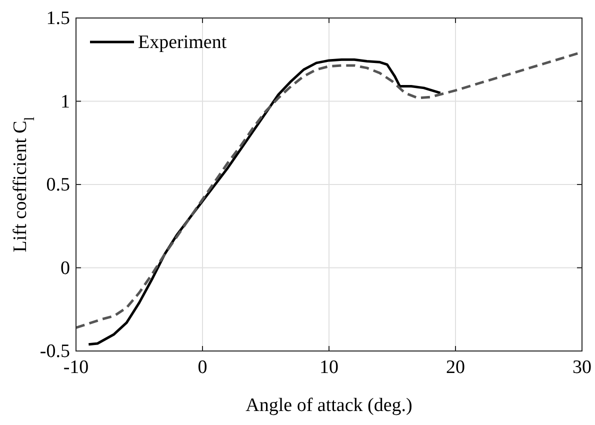  What do you see at coordinates (65, 101) in the screenshot?
I see `y-tick-label: 1` at bounding box center [65, 101].